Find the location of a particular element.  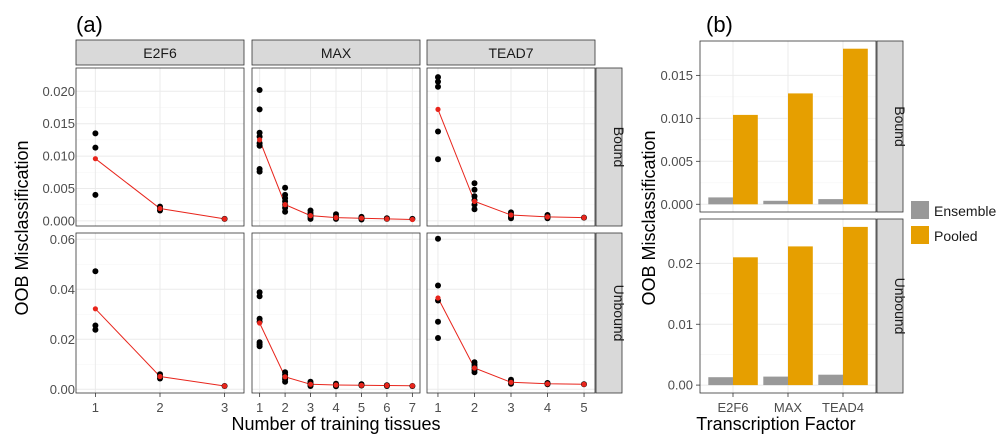

panel-tead7-bound is located at coordinates (511, 147).